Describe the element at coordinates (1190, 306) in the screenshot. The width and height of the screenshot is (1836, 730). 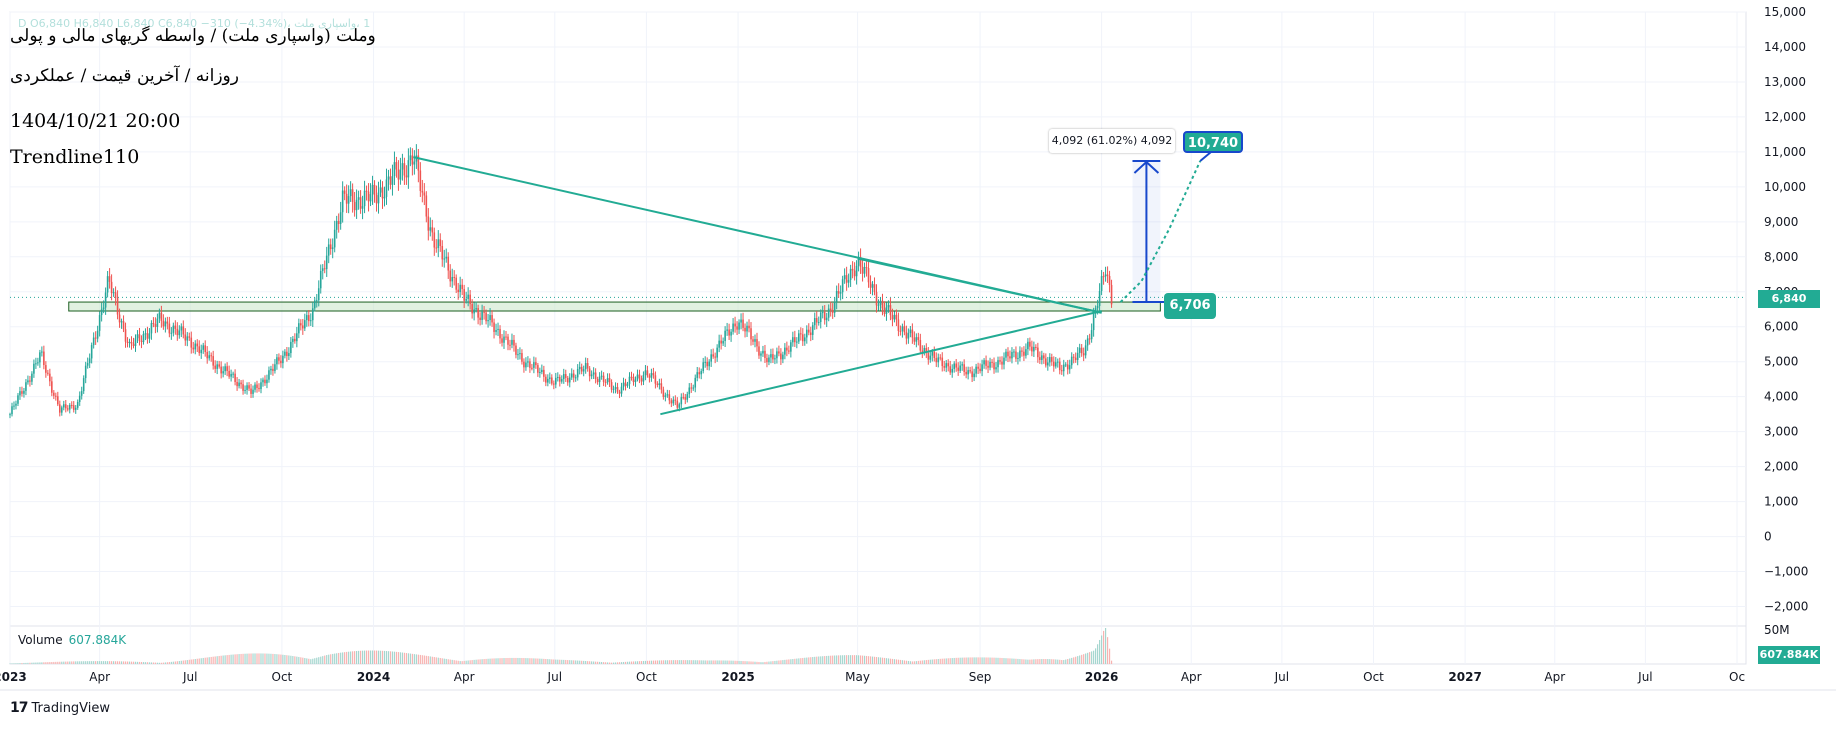
I see `level-price-badge: 6,706` at that location.